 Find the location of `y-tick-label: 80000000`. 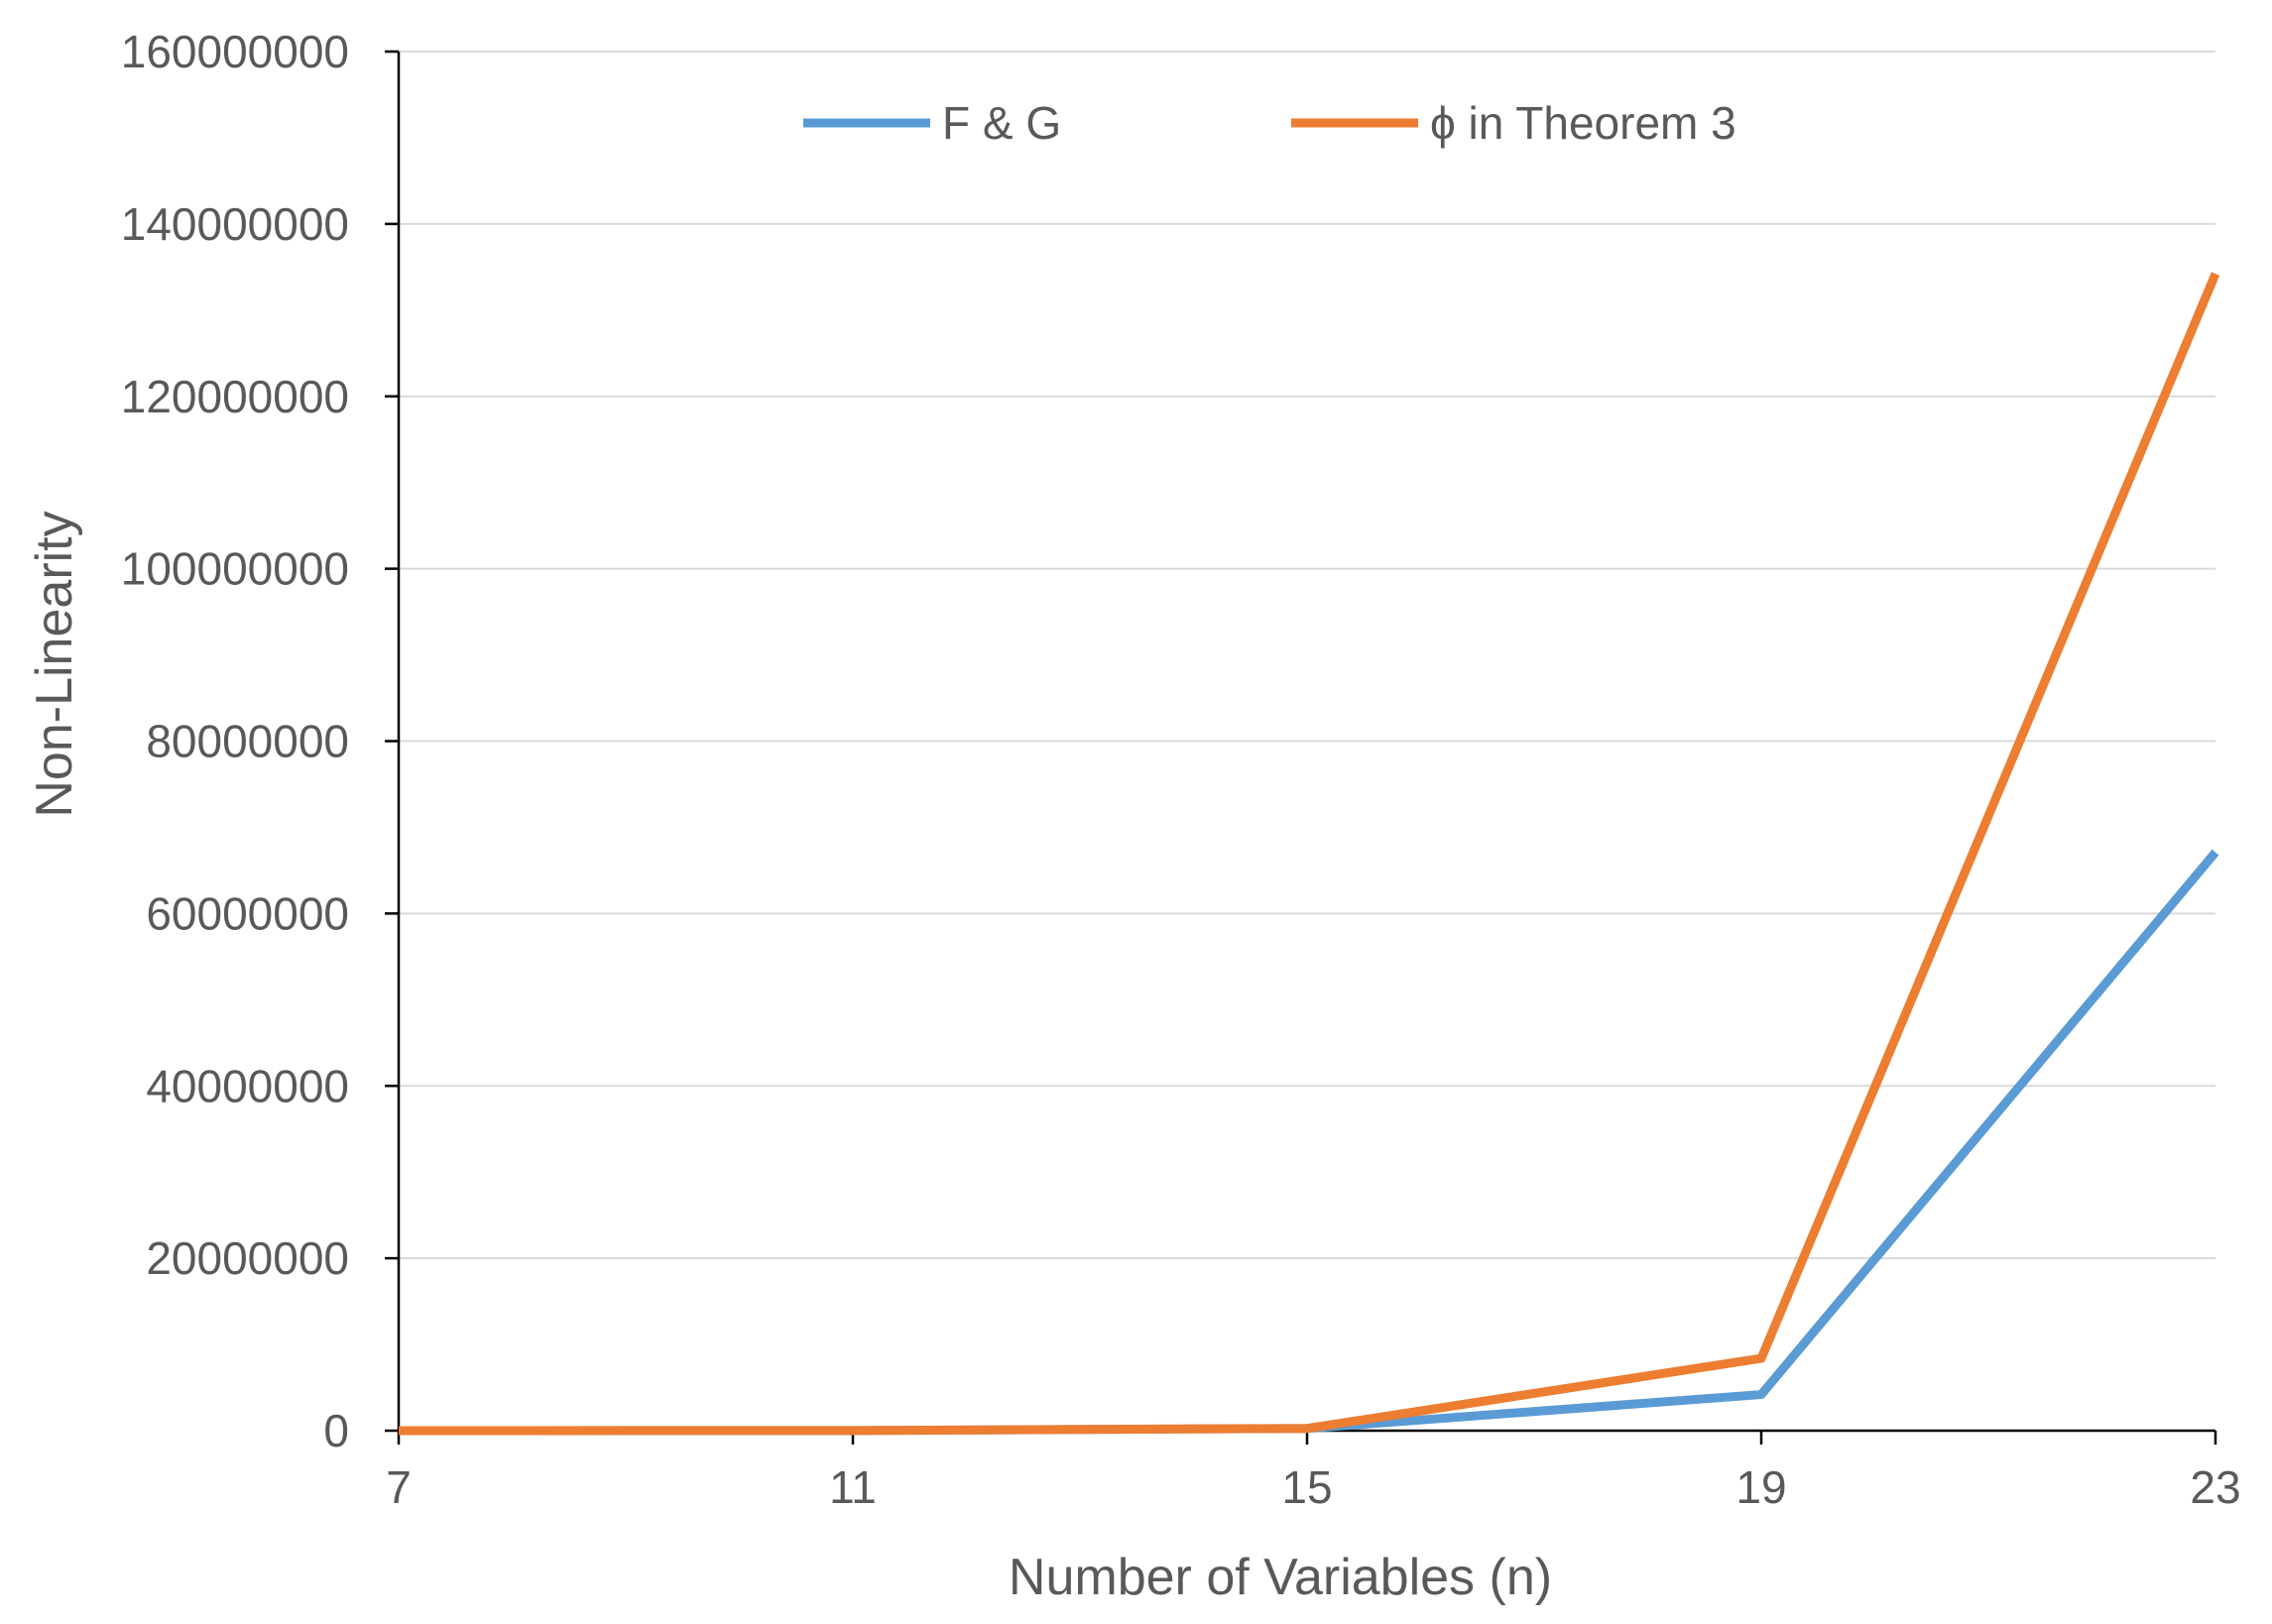

y-tick-label: 80000000 is located at coordinates (247, 741).